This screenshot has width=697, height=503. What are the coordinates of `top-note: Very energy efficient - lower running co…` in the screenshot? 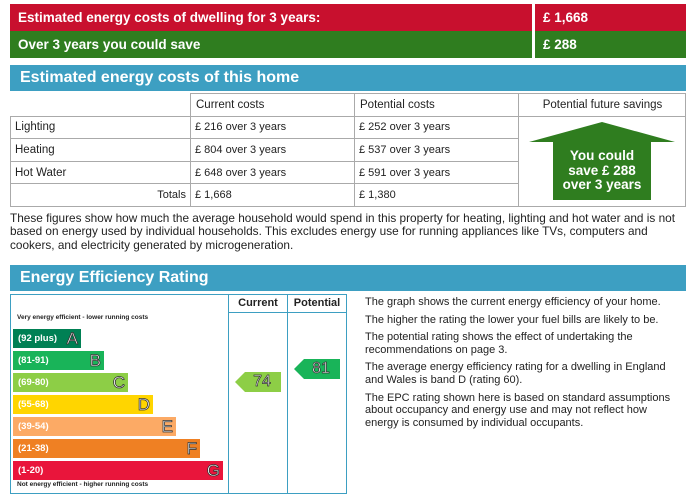 It's located at (83, 317).